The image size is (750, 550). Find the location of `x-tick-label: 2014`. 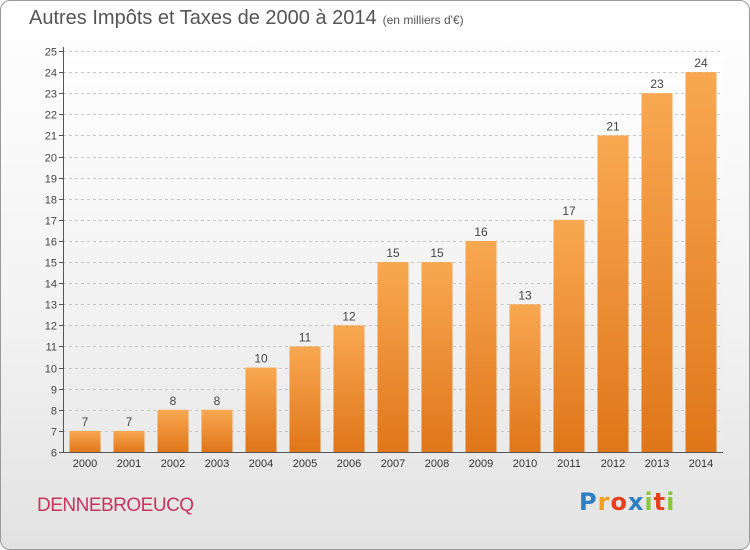

x-tick-label: 2014 is located at coordinates (701, 464).